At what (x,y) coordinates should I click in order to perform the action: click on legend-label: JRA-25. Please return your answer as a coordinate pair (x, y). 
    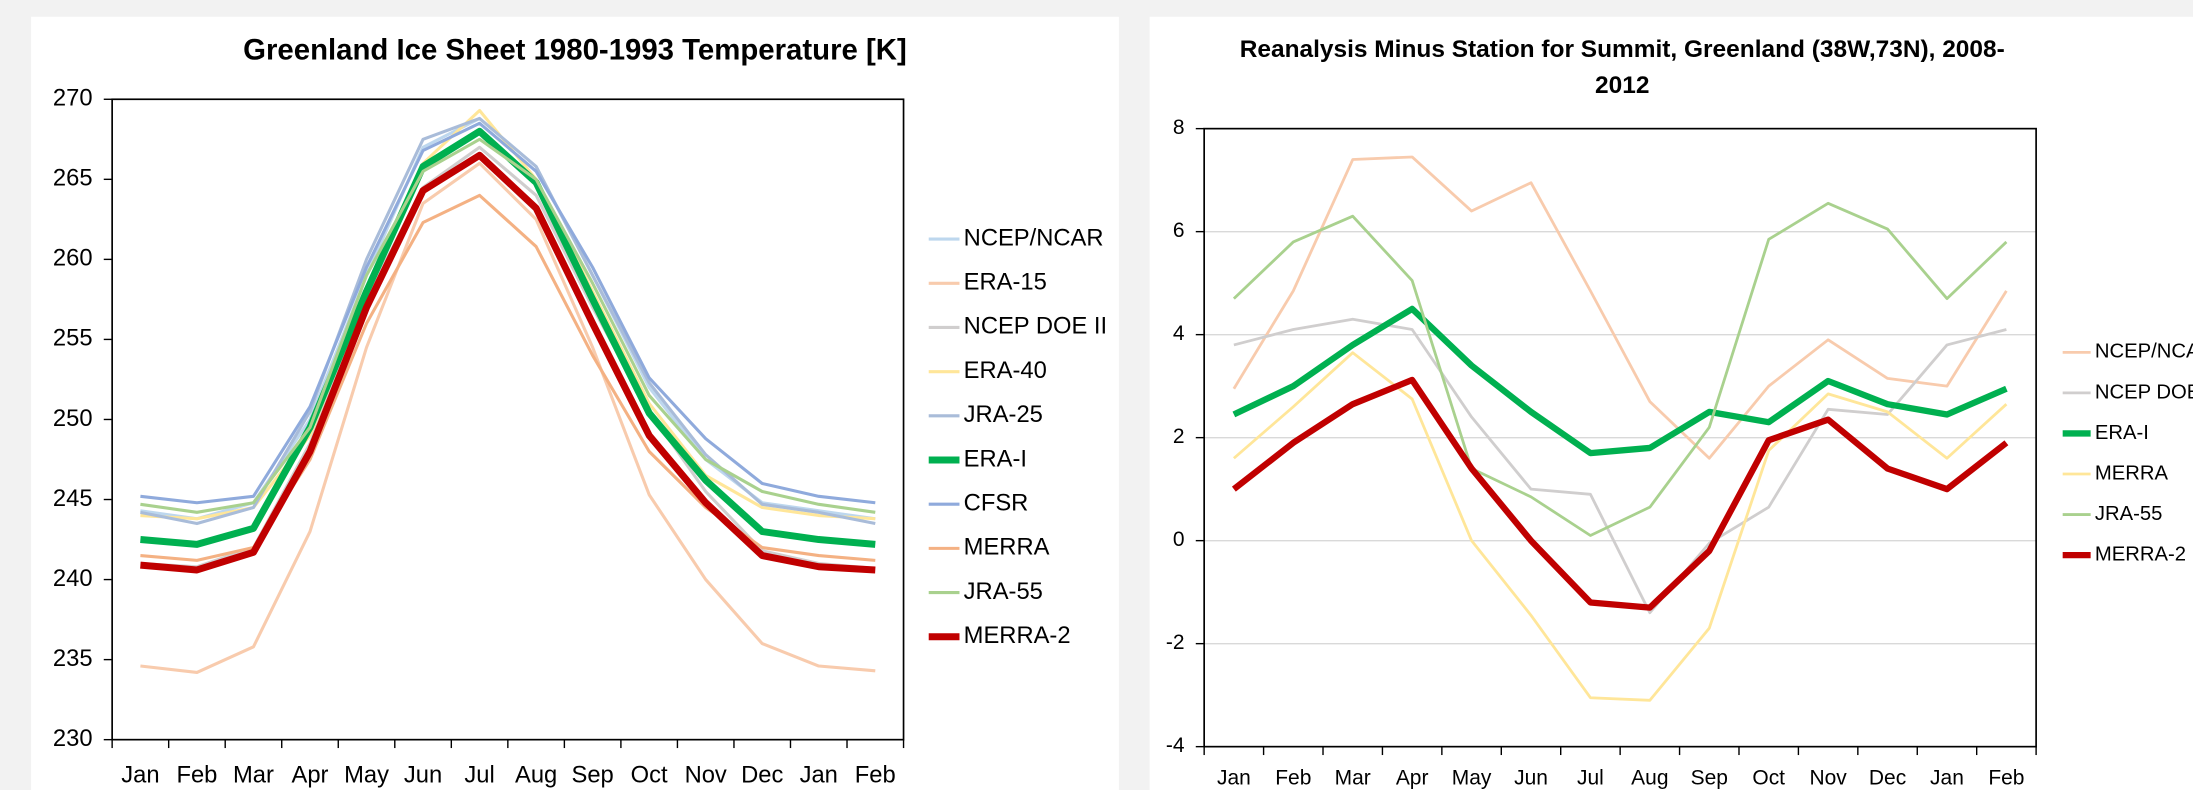
    Looking at the image, I should click on (1003, 414).